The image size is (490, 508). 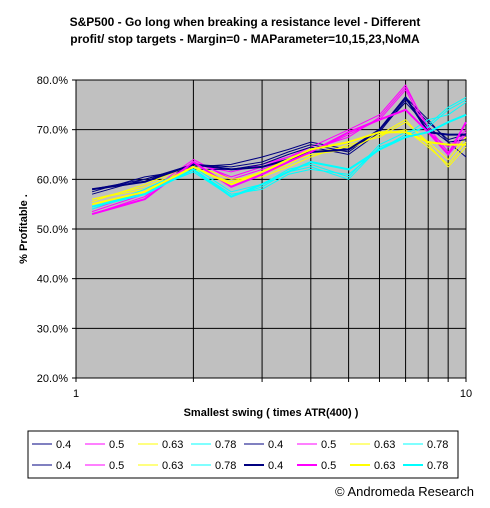 I want to click on x-tick-label: 1, so click(x=76, y=394).